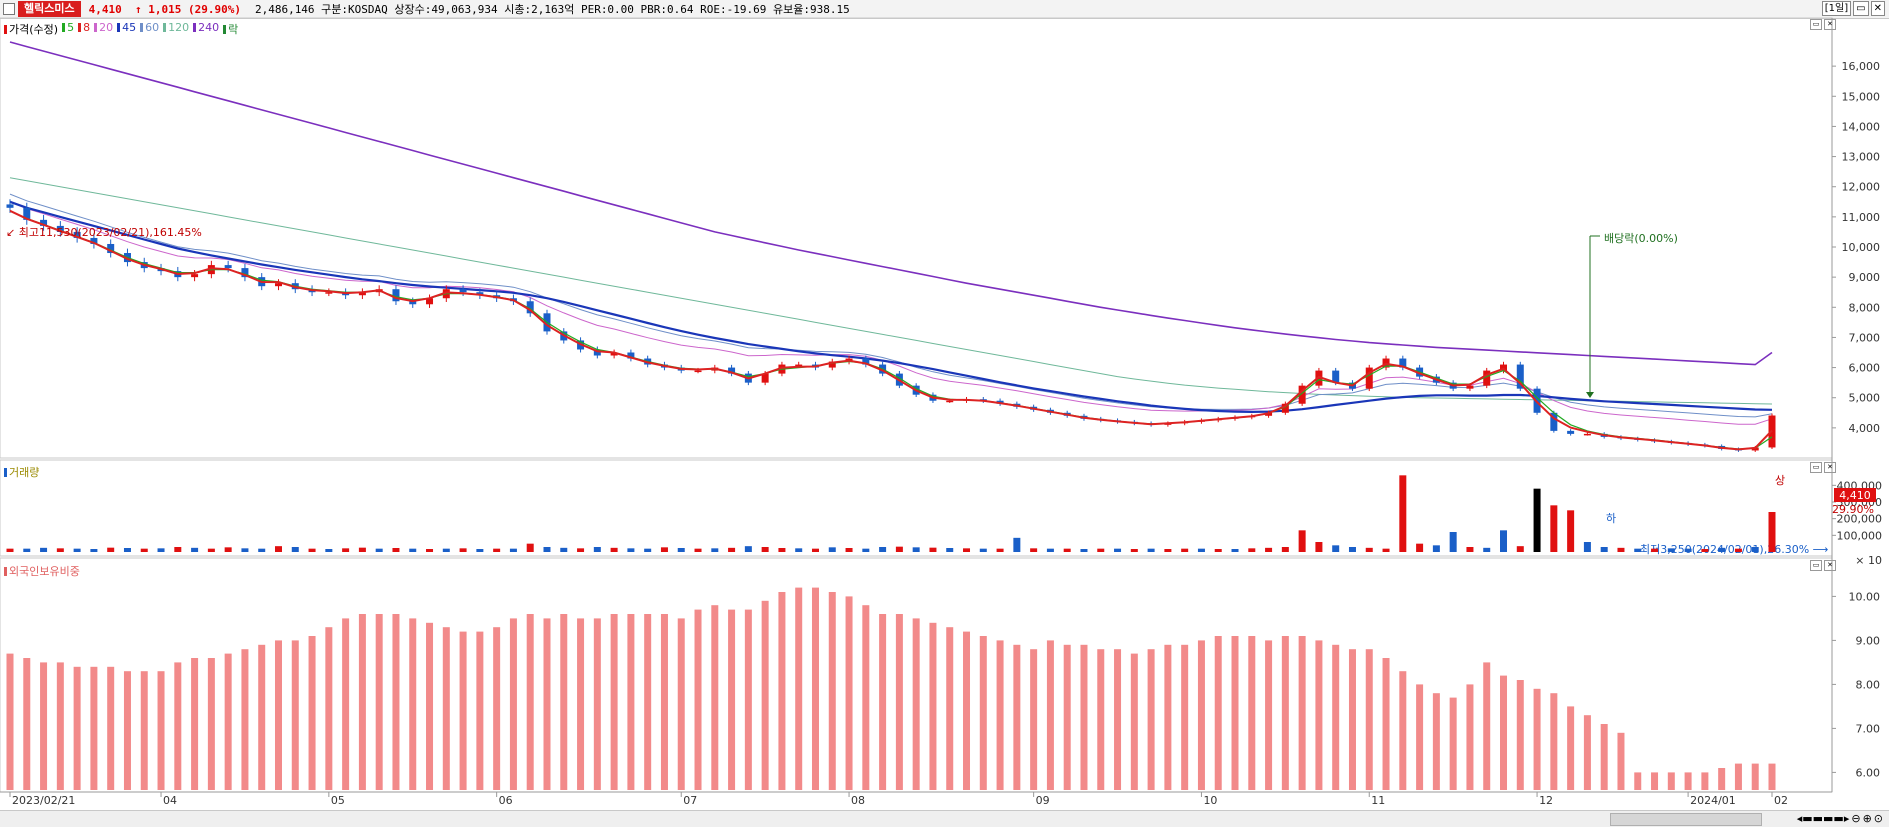 The height and width of the screenshot is (827, 1889). I want to click on legend-item: 60, so click(149, 29).